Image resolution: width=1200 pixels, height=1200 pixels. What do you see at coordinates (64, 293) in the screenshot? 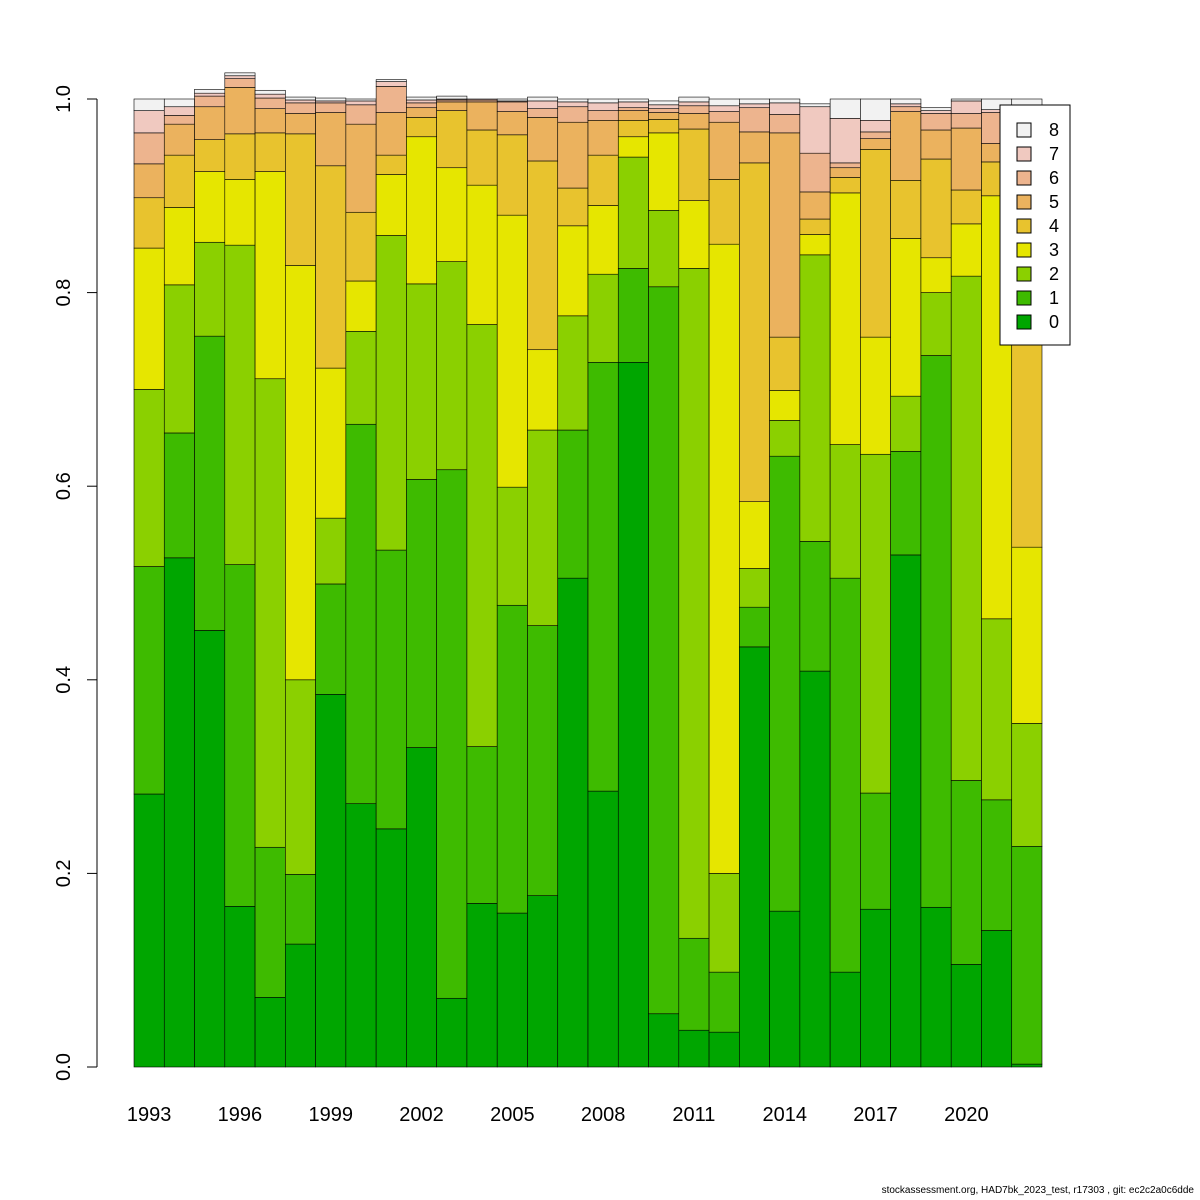
I see `y-tick-label-0.8: 0.8` at bounding box center [64, 293].